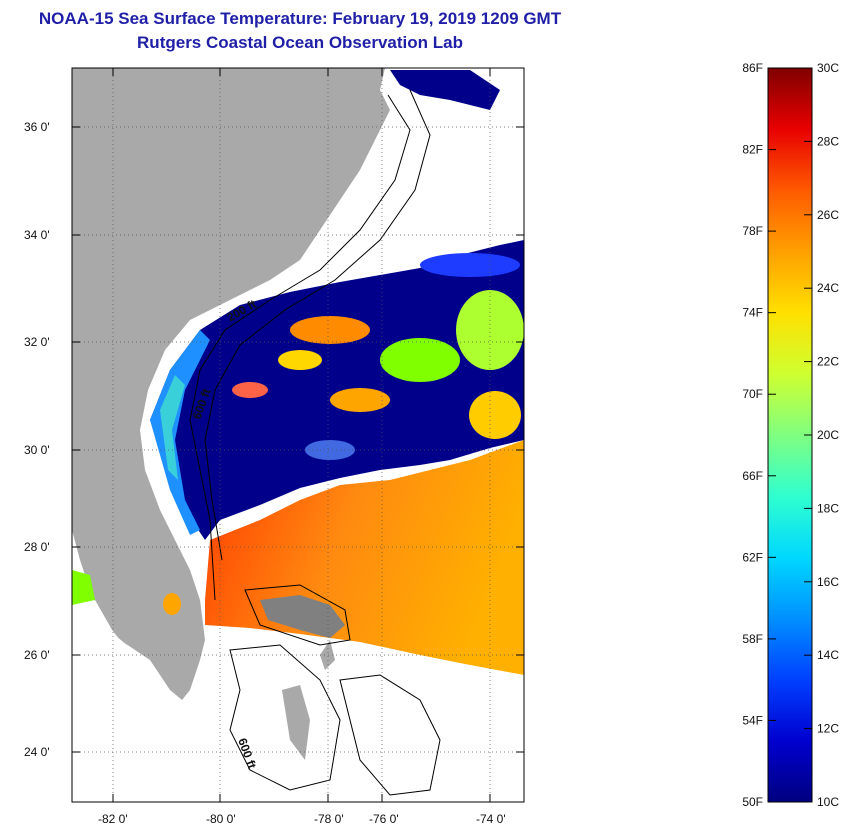  Describe the element at coordinates (752, 231) in the screenshot. I see `colorbar-f-label: 78F` at that location.